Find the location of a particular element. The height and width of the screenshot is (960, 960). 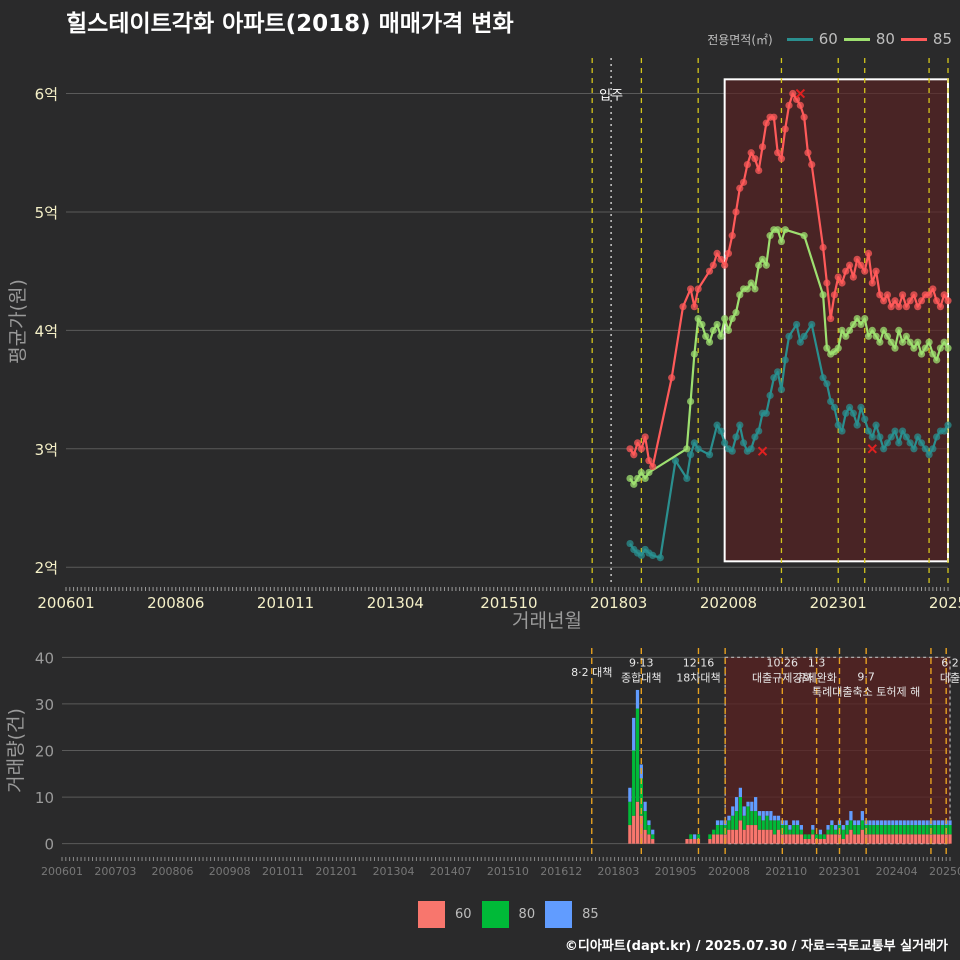

bottom-x-tick-label: 201803 is located at coordinates (618, 871).